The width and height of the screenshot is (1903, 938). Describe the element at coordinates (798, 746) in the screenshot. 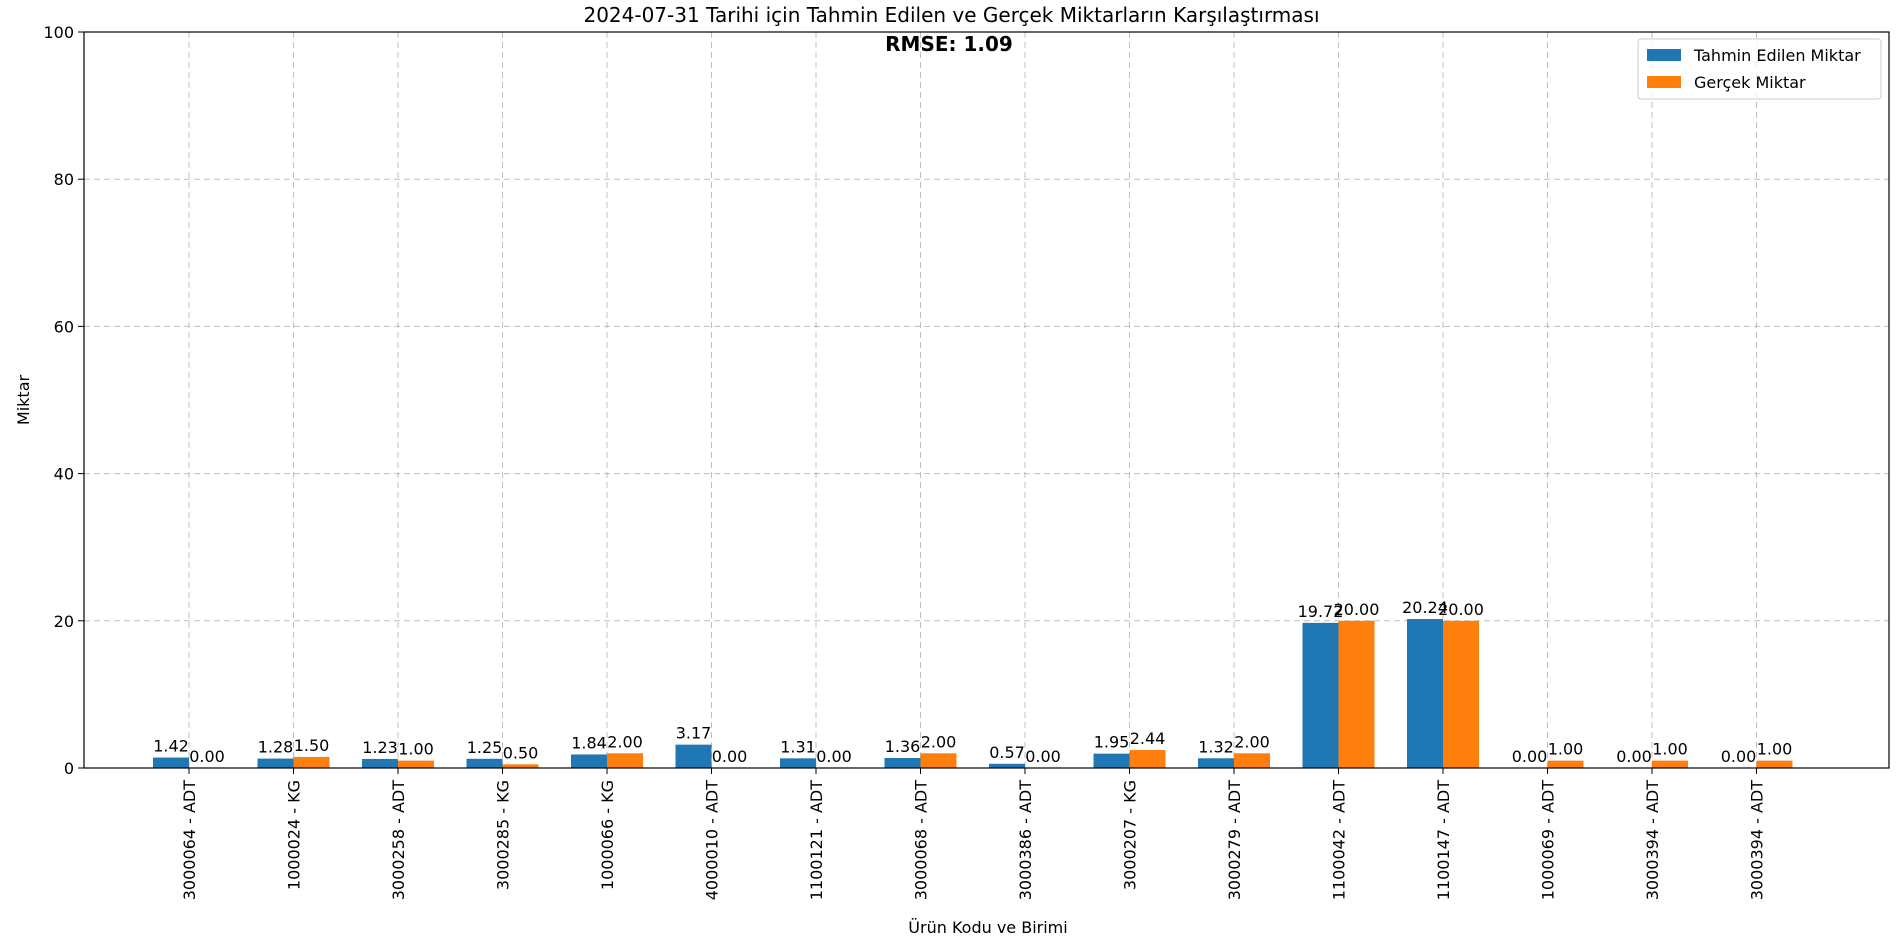

I see `data-label-predicted: 1.31` at that location.